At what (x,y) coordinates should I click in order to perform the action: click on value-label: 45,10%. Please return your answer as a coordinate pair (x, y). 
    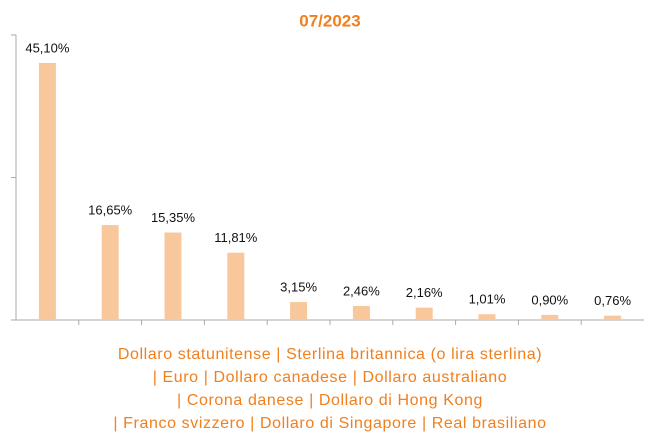
    Looking at the image, I should click on (47, 47).